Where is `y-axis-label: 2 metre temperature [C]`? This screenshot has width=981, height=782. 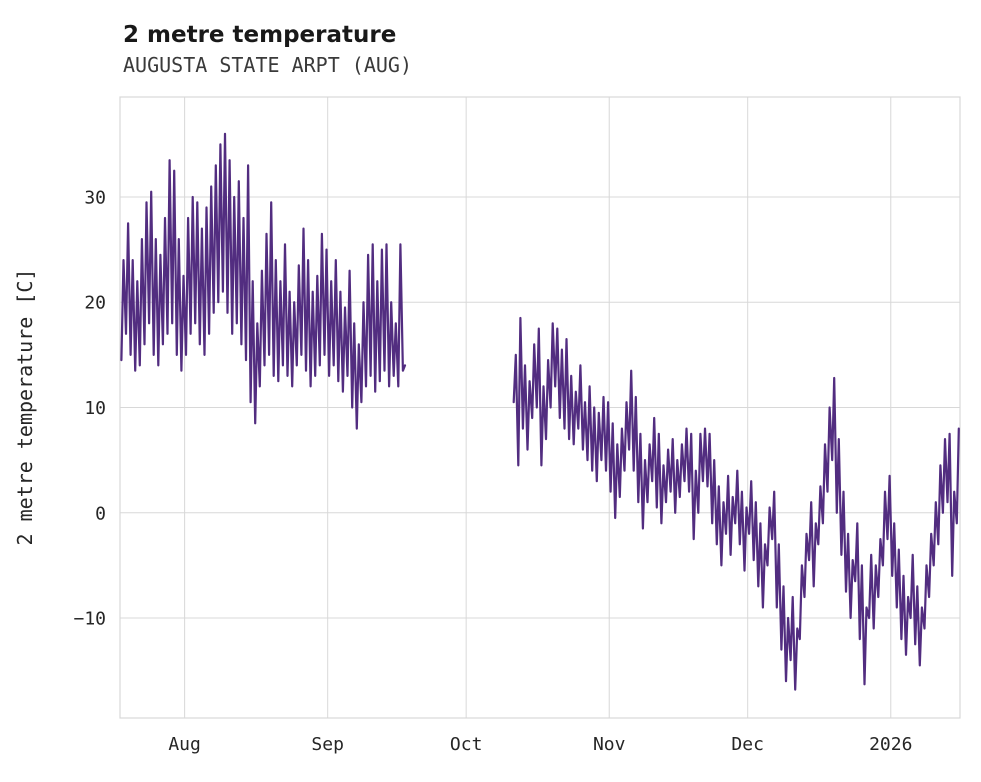
y-axis-label: 2 metre temperature [C] is located at coordinates (25, 407).